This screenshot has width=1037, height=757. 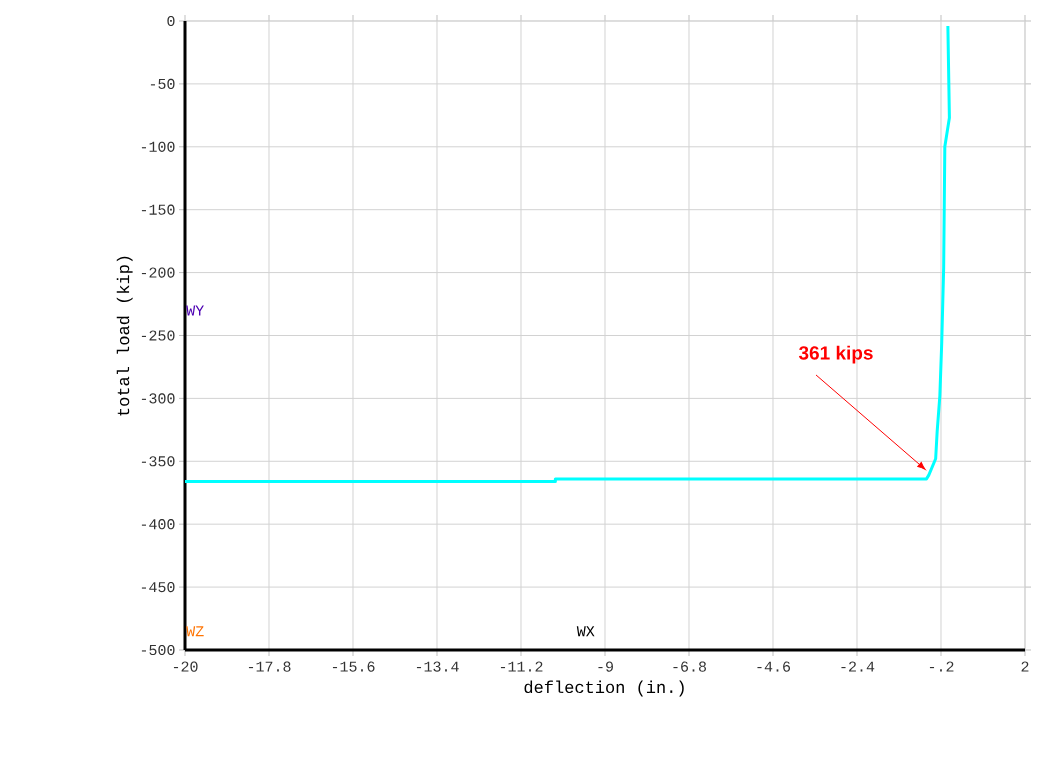 I want to click on x-tick-label: -20, so click(x=185, y=666).